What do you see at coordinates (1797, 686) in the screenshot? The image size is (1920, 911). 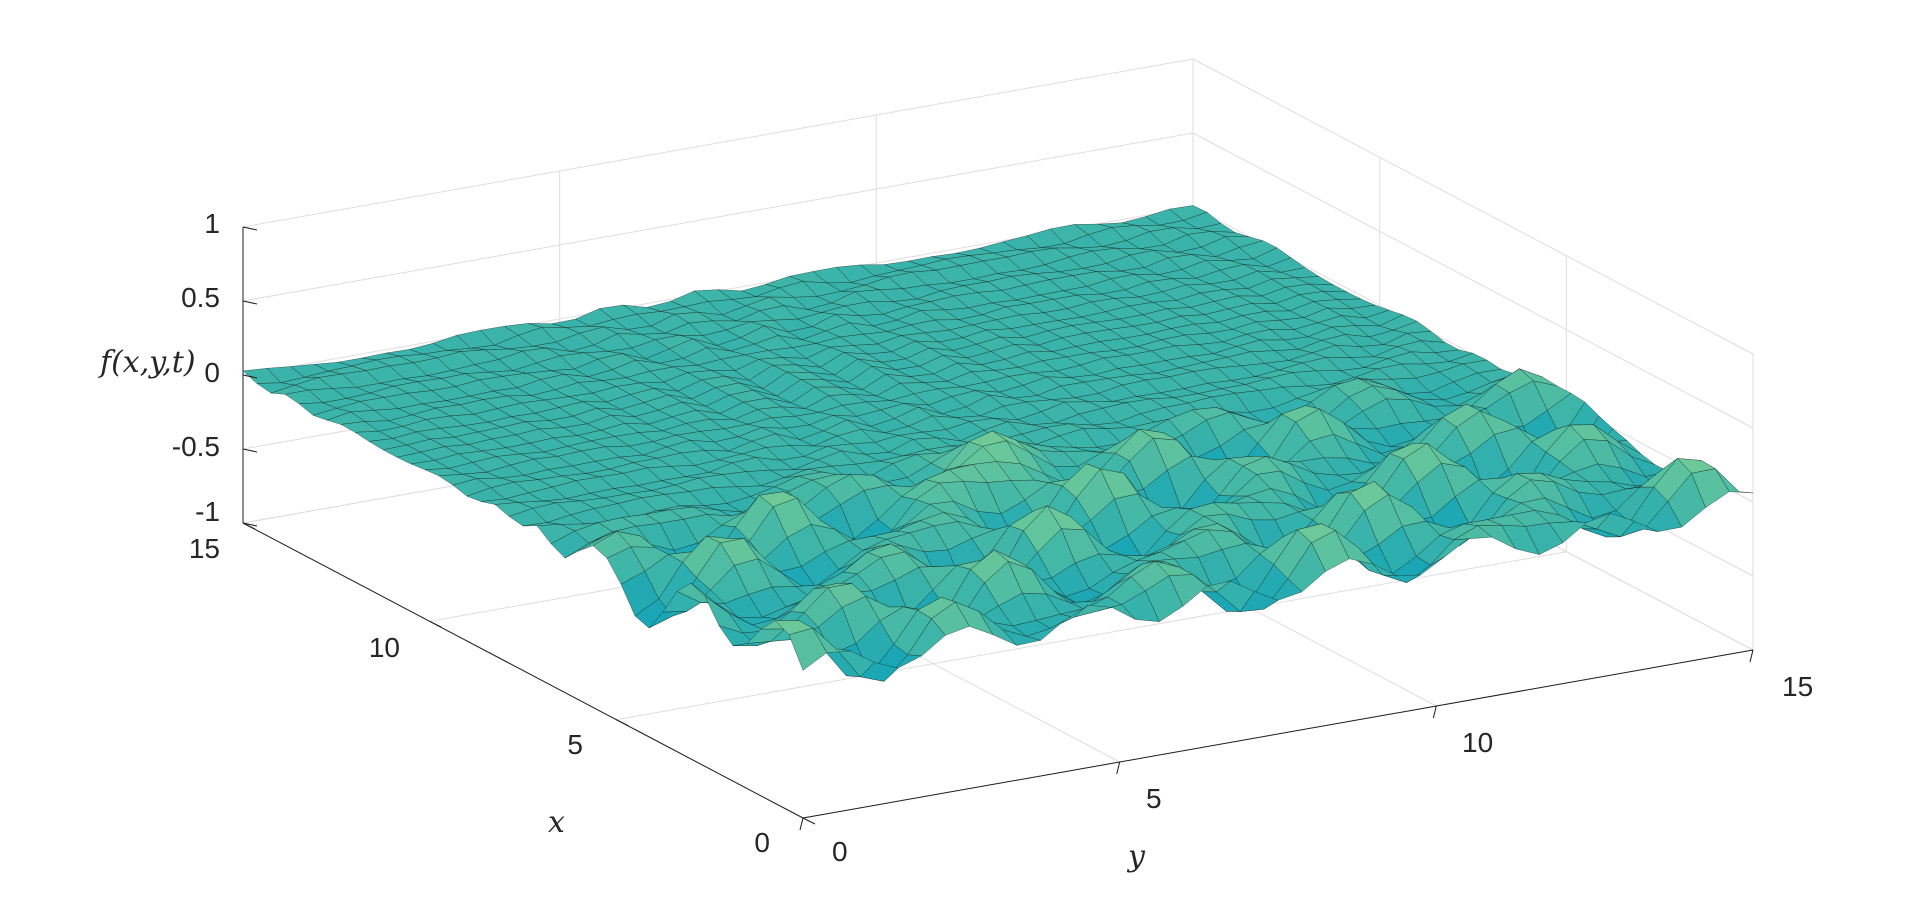 I see `y-tick-label: 15` at bounding box center [1797, 686].